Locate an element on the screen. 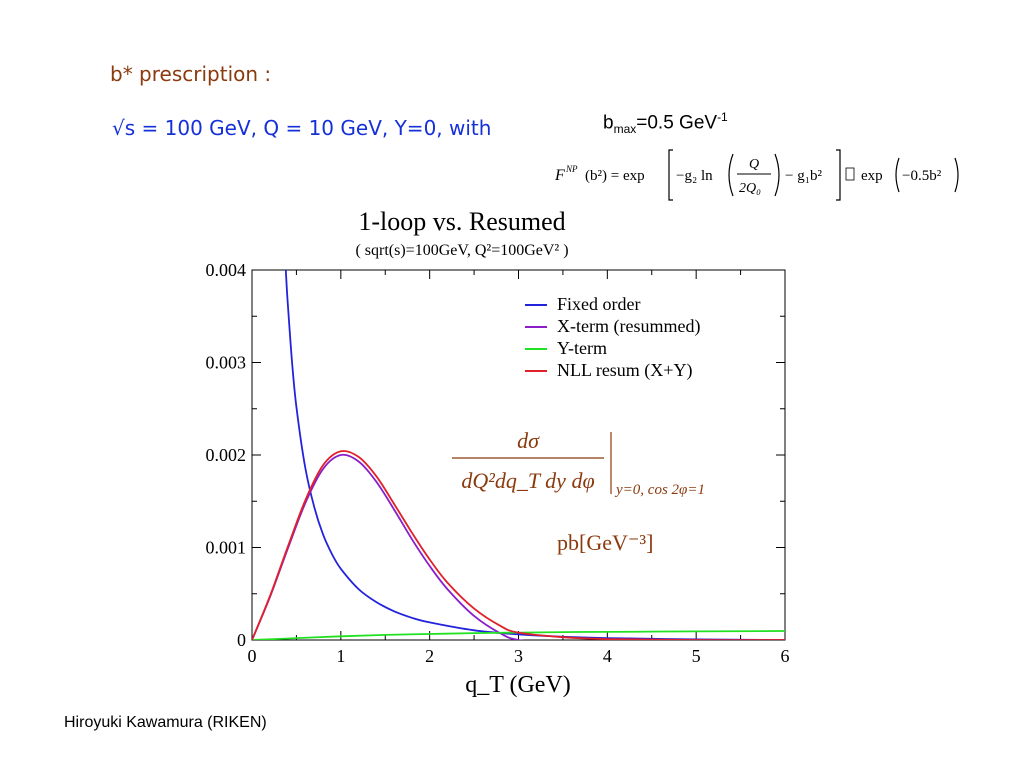  formula-frac-den: 2Q₀ is located at coordinates (750, 188).